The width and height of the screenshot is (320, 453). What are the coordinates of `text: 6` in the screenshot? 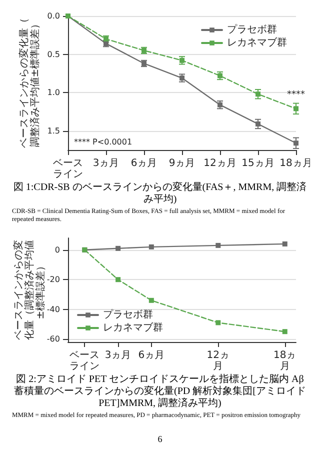 It's located at (160, 439).